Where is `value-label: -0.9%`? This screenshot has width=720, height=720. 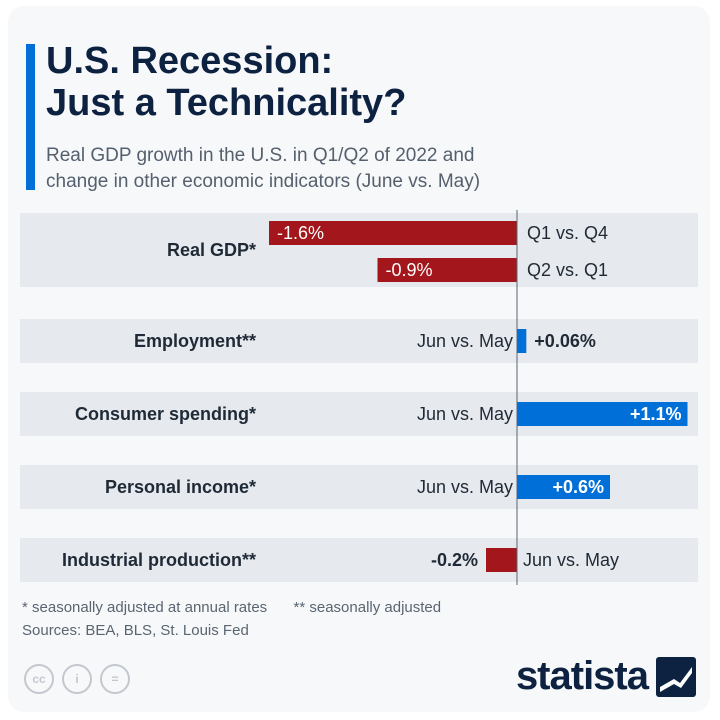
value-label: -0.9% is located at coordinates (409, 270).